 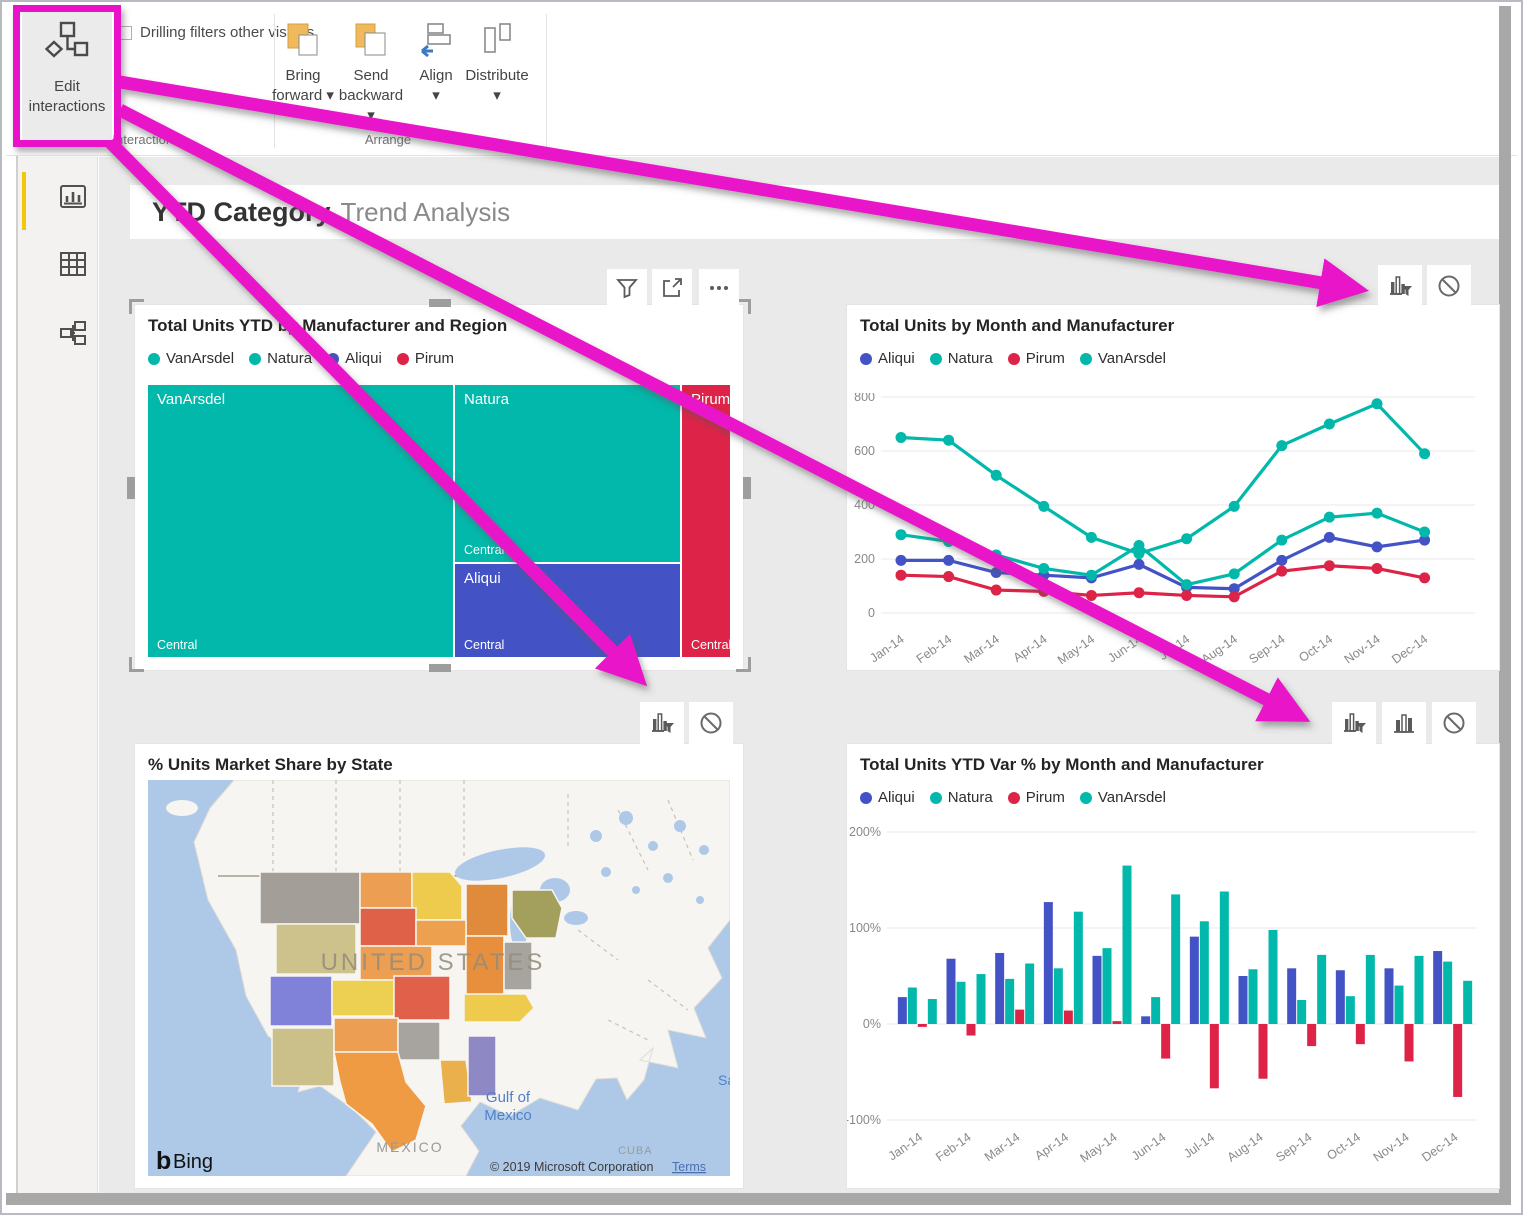 What do you see at coordinates (627, 288) in the screenshot?
I see `filter-funnel-icon` at bounding box center [627, 288].